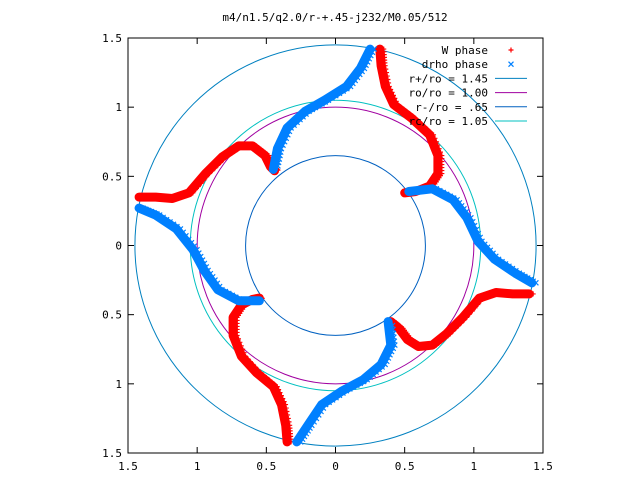  Describe the element at coordinates (448, 93) in the screenshot. I see `legend-label: ro/ro = 1.00` at that location.